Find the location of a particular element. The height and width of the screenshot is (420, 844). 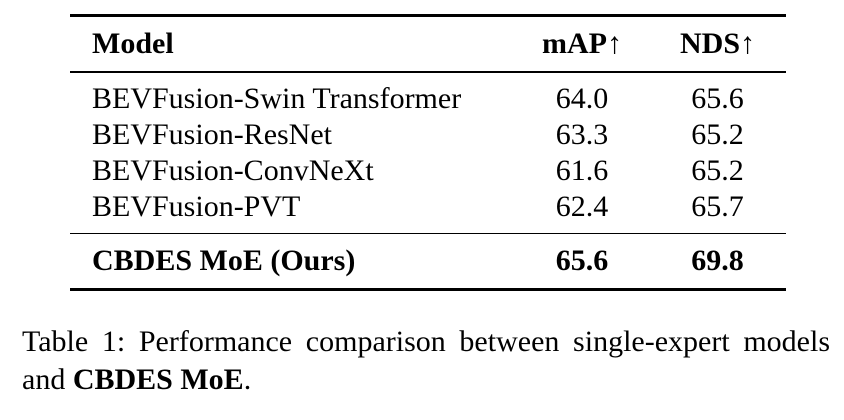

cell-nds: 65.7 is located at coordinates (717, 206).